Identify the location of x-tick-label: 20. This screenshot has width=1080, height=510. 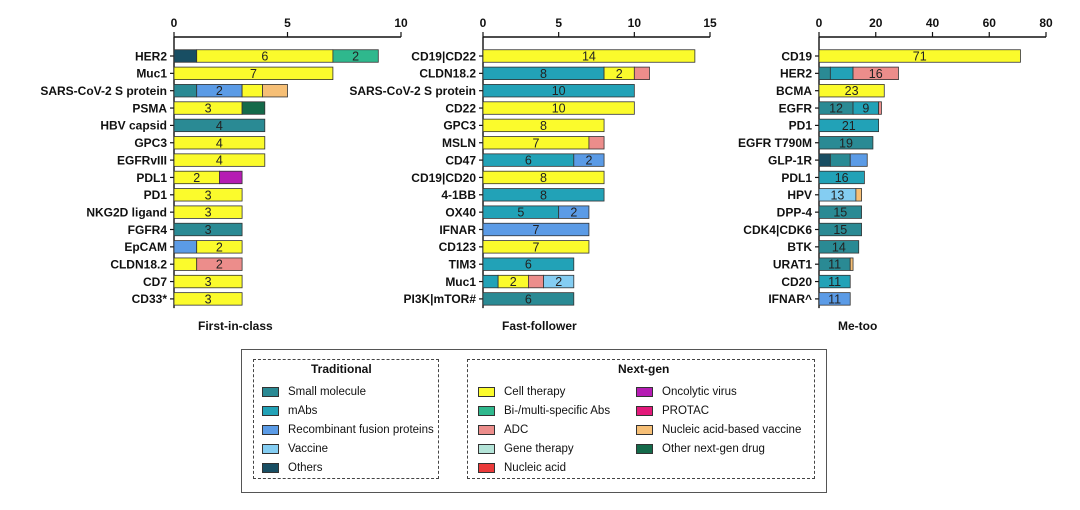
(876, 23).